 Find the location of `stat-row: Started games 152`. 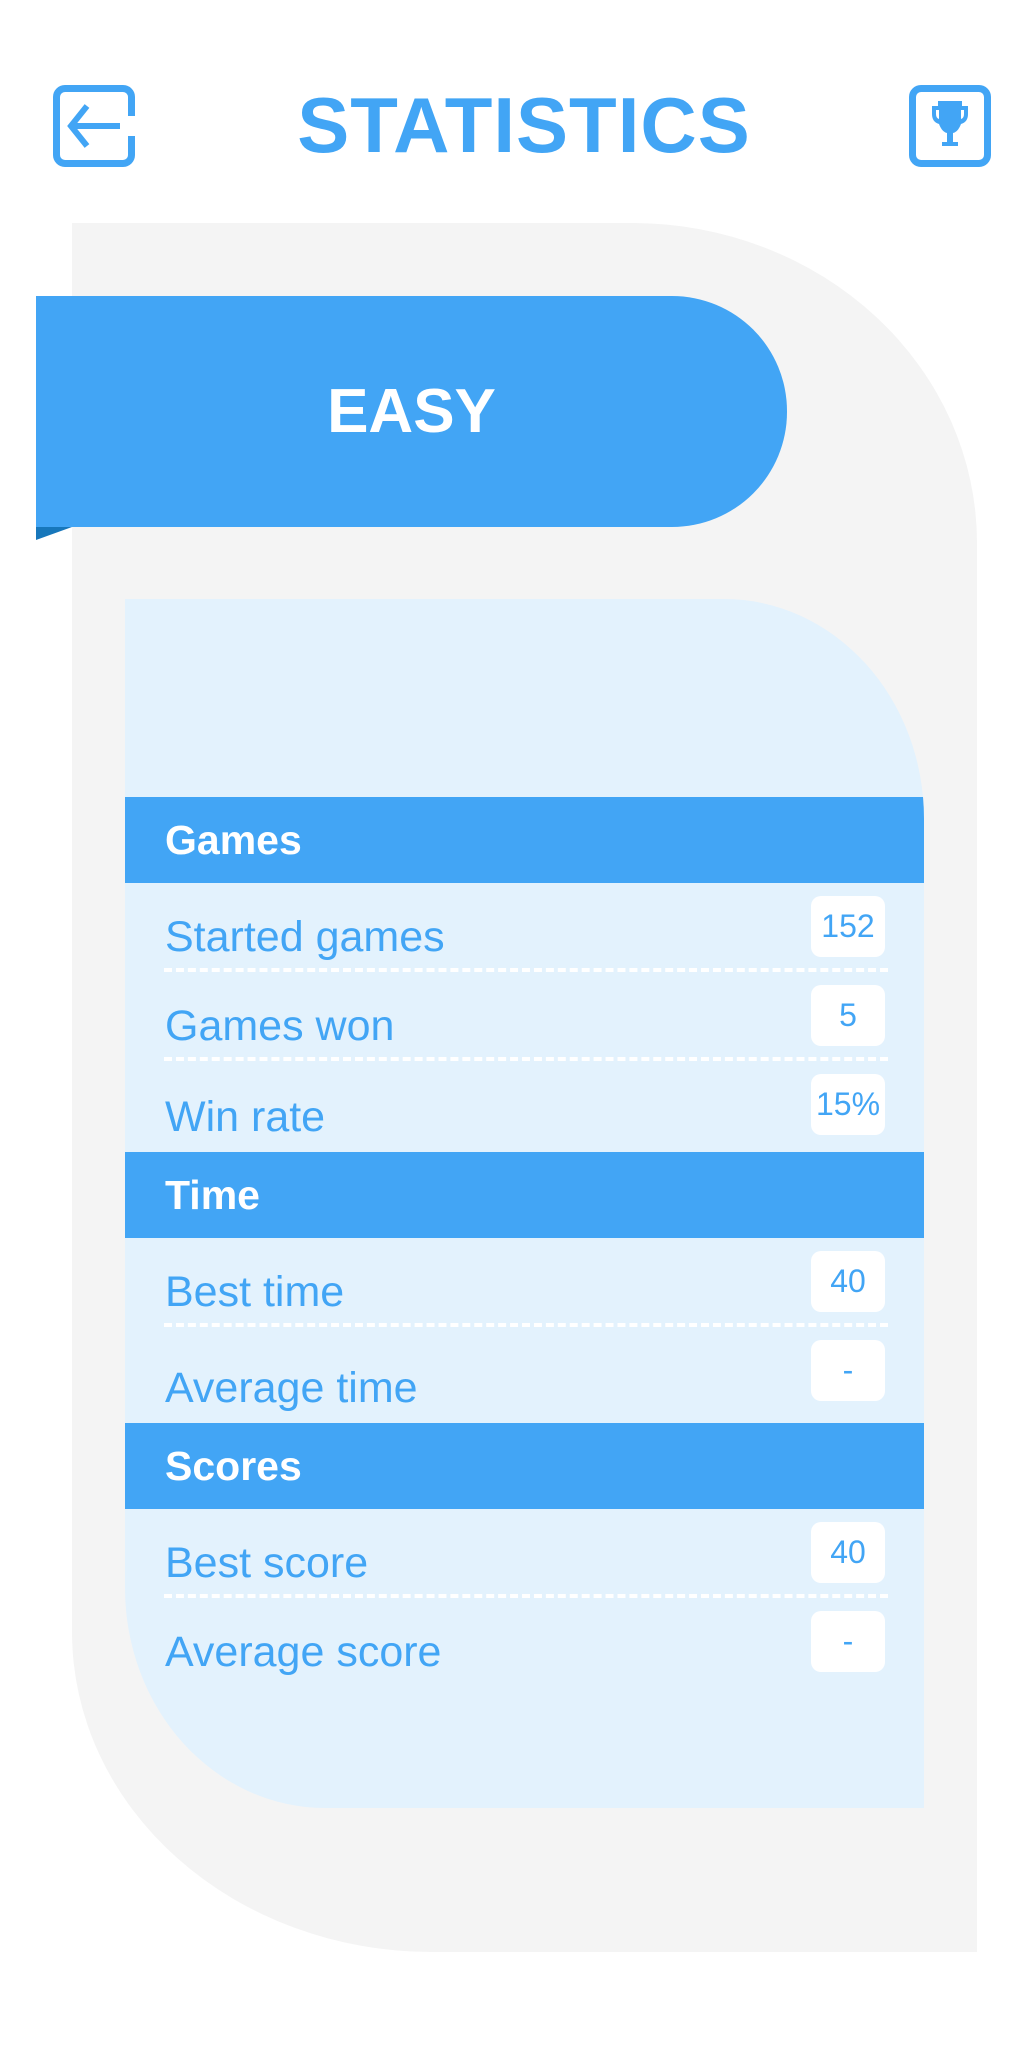

stat-row: Started games 152 is located at coordinates (524, 927).